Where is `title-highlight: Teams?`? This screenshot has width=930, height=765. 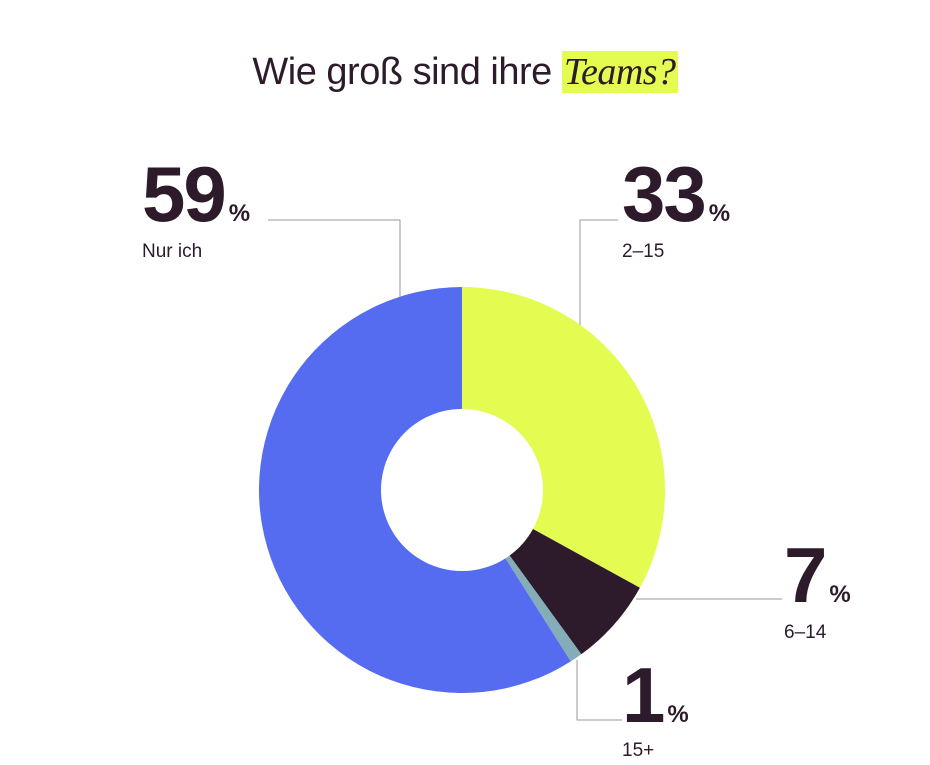
title-highlight: Teams? is located at coordinates (619, 72).